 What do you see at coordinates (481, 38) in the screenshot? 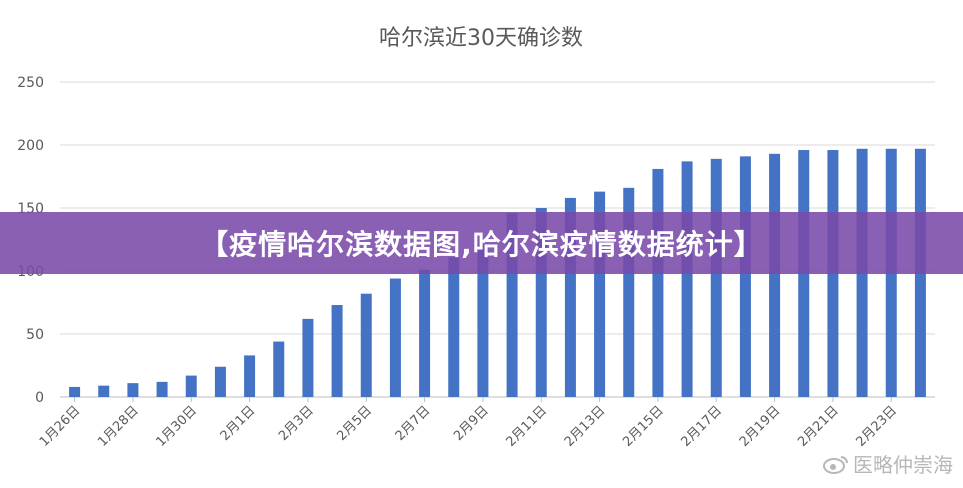
I see `chart-title: 哈尔滨近30天确诊数` at bounding box center [481, 38].